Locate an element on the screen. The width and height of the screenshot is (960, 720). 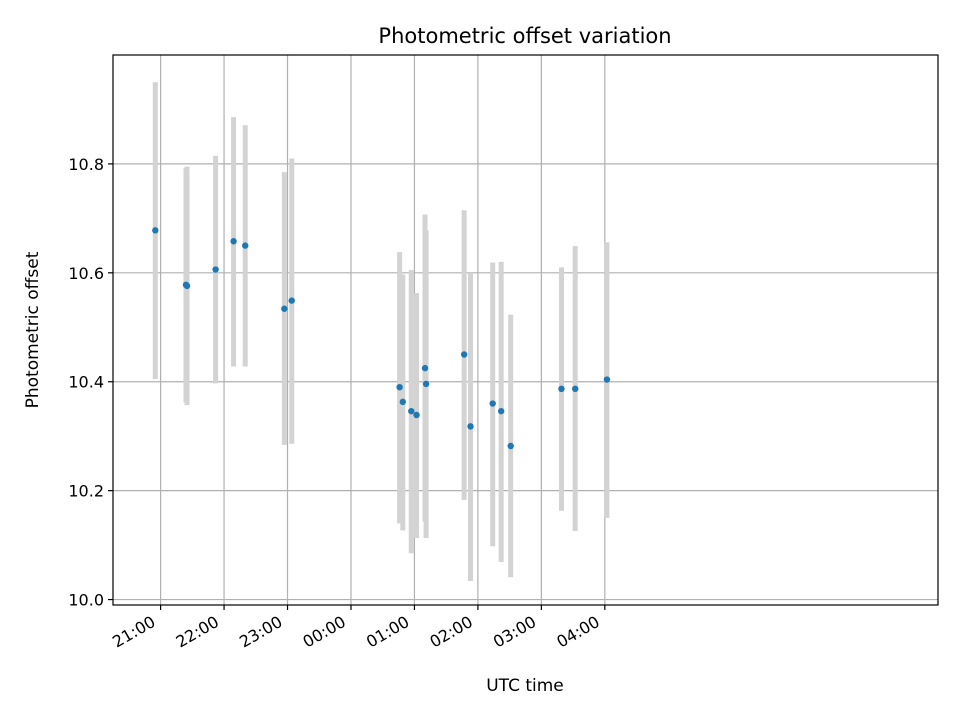
x-axis-label: UTC time is located at coordinates (525, 686).